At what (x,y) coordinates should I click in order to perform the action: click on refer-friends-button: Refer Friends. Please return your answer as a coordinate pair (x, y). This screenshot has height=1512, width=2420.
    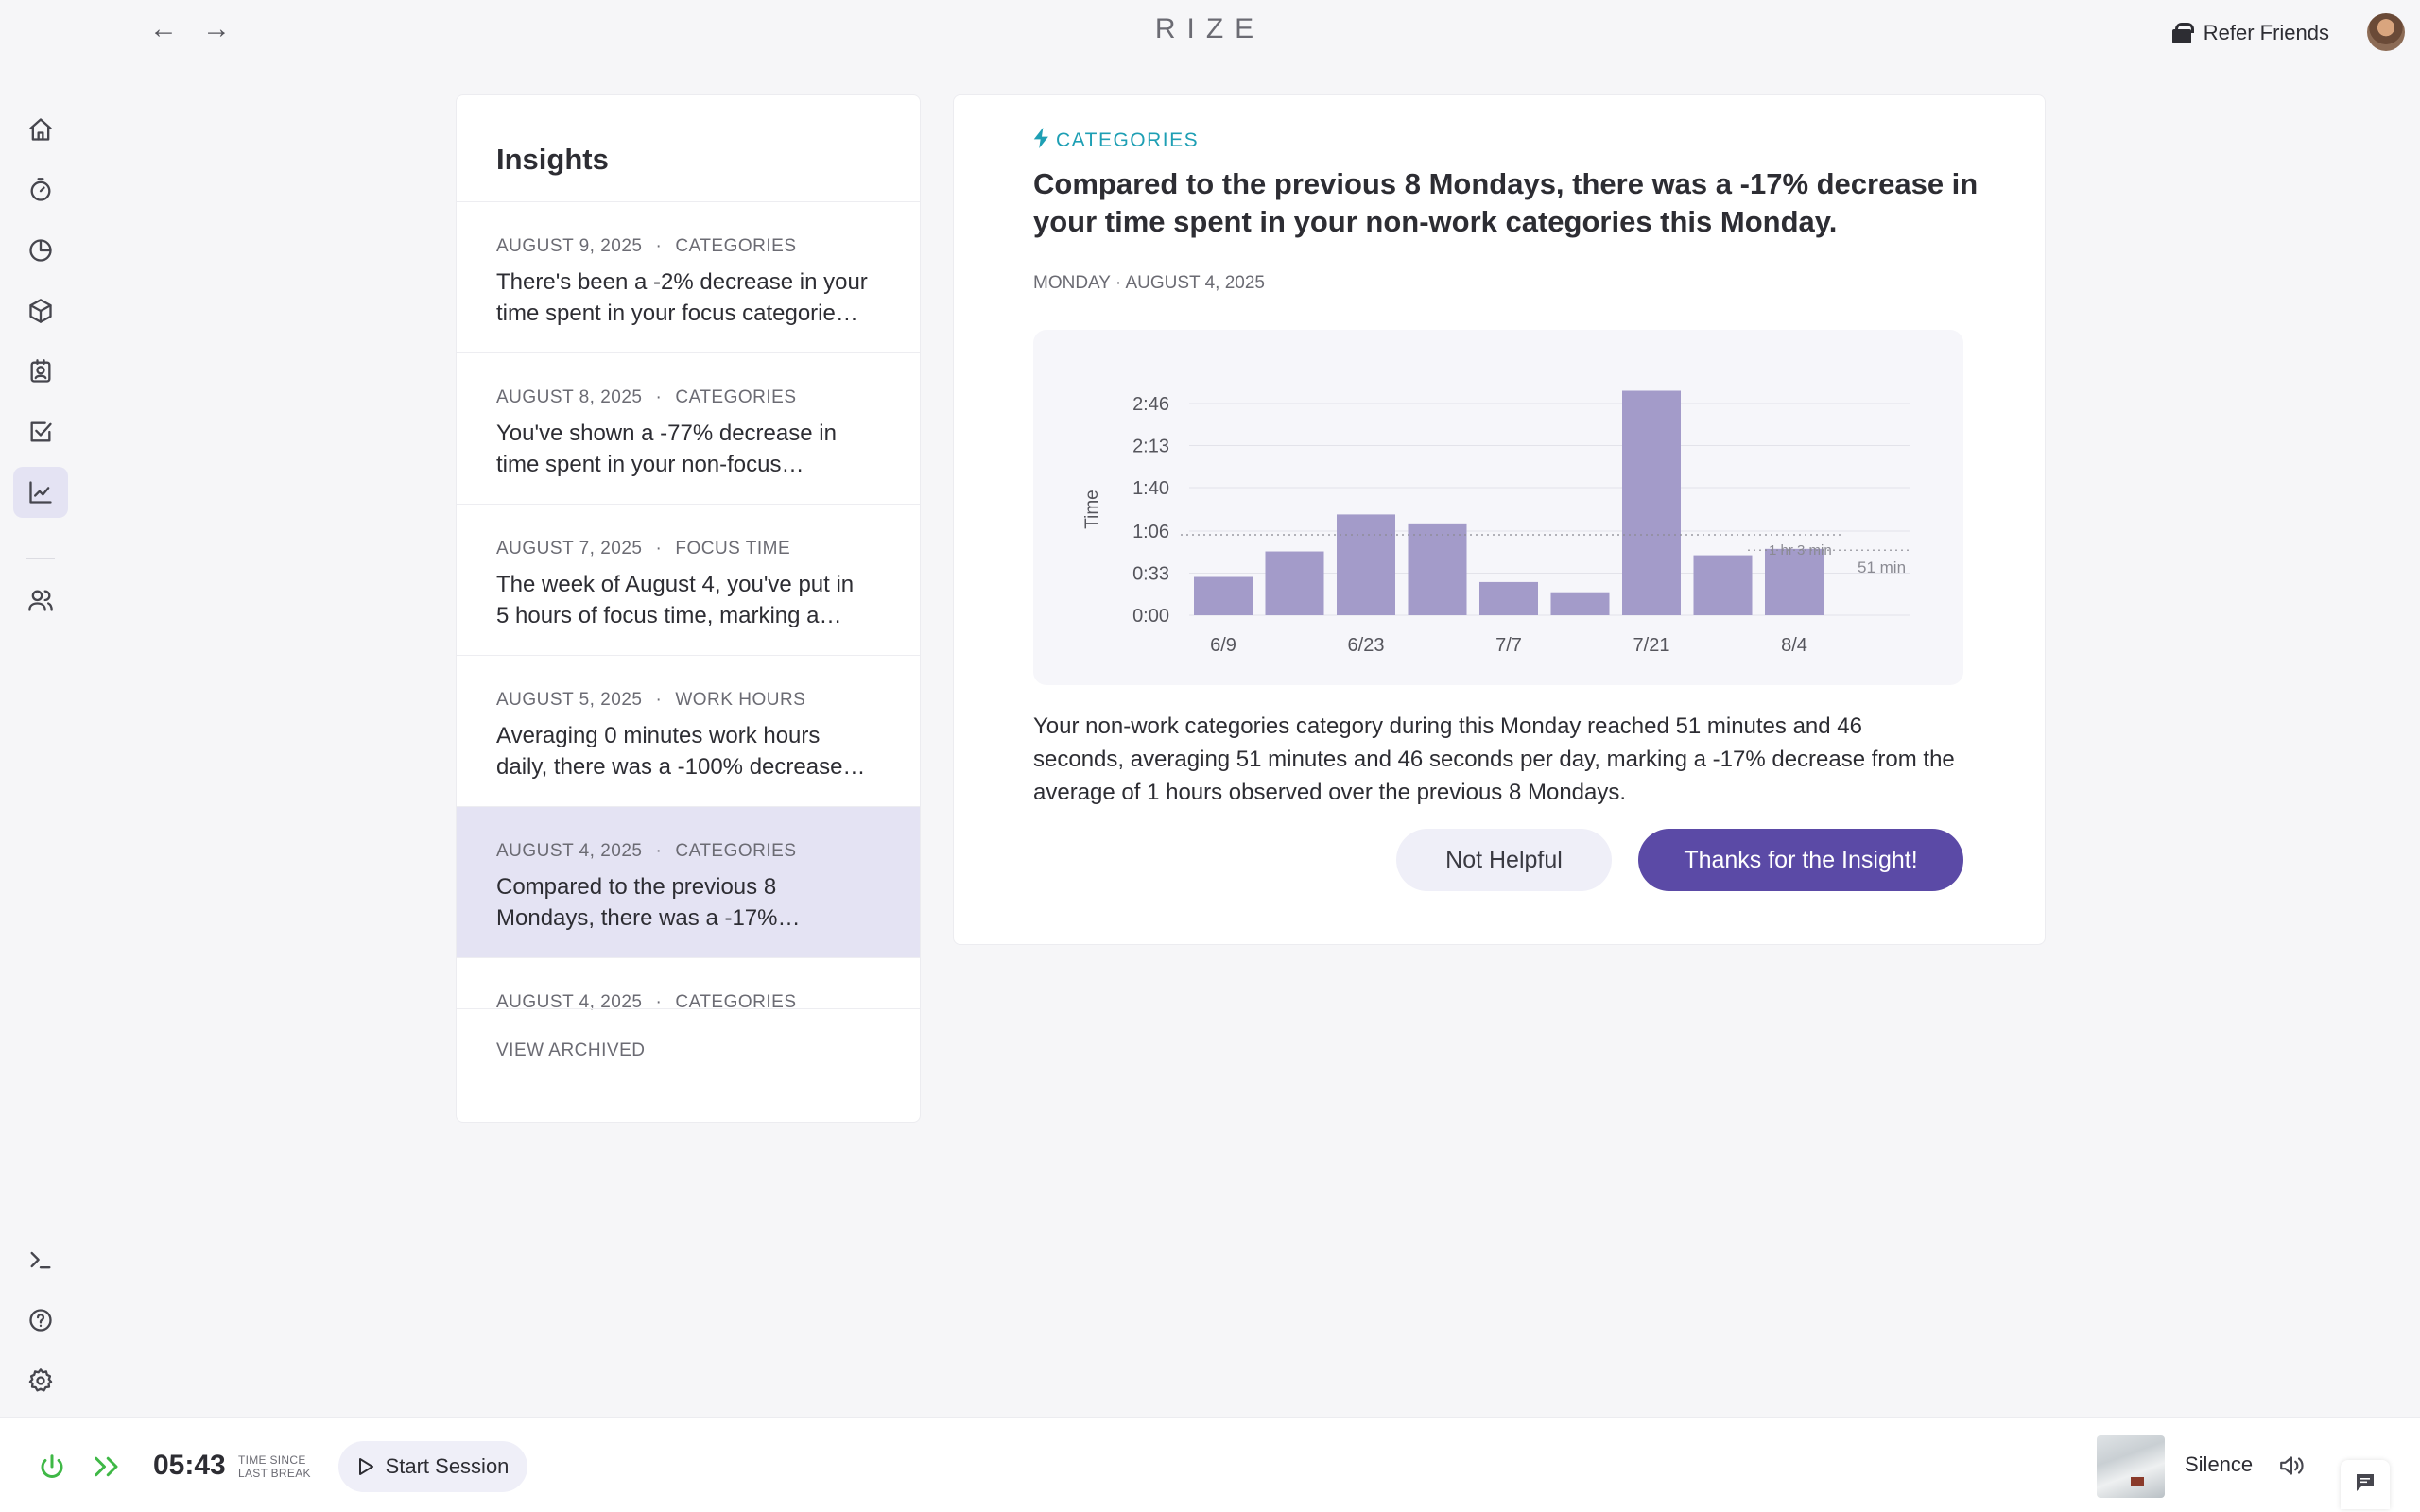
    Looking at the image, I should click on (2250, 33).